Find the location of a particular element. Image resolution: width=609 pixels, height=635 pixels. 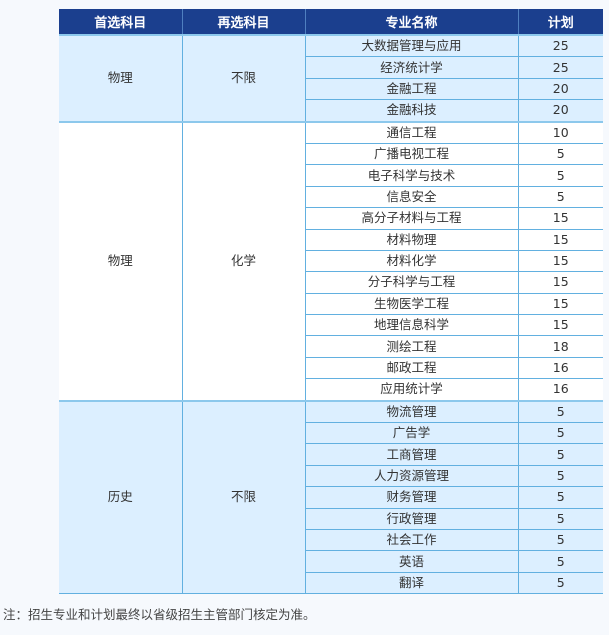

first-subject-cell: 历史 is located at coordinates (121, 497).